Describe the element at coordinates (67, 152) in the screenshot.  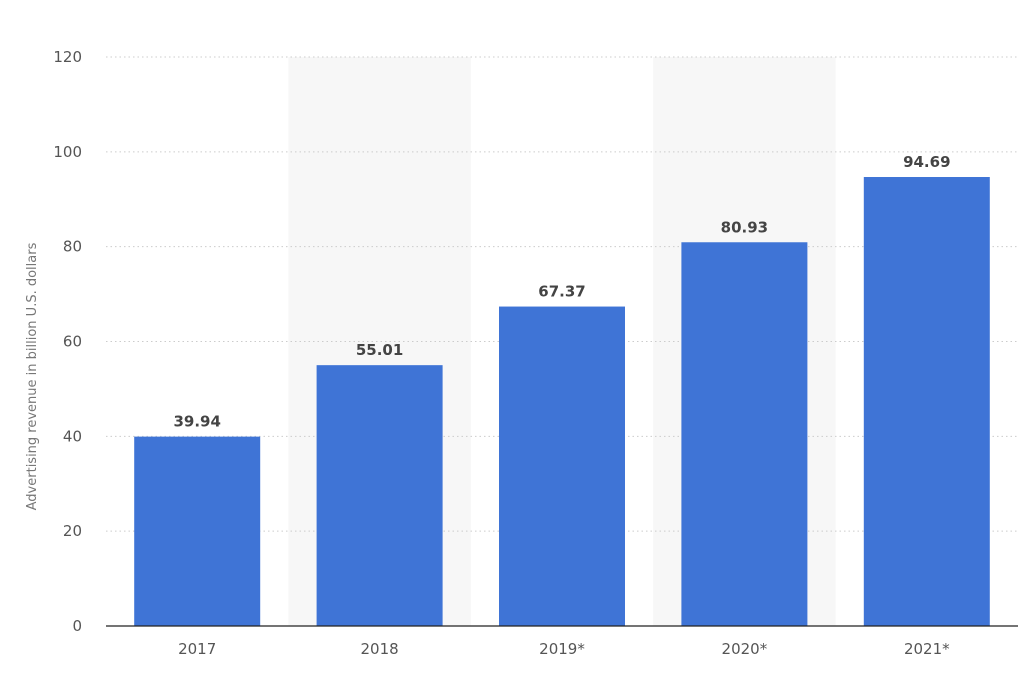
I see `y-tick-label: 100` at that location.